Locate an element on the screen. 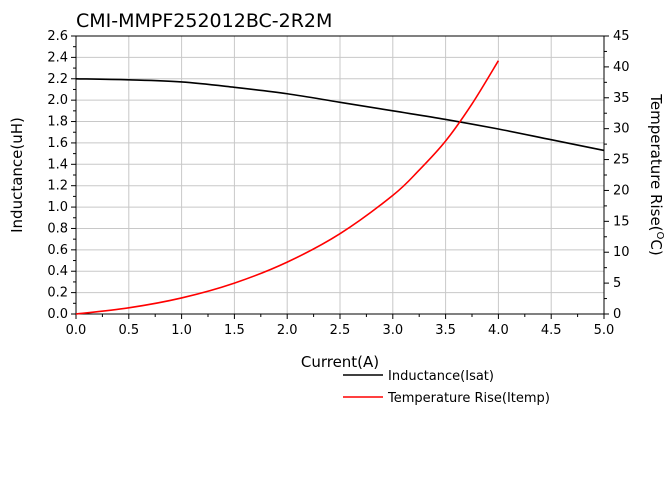 This screenshot has height=492, width=669. y-tick-label: 2.0 is located at coordinates (57, 100).